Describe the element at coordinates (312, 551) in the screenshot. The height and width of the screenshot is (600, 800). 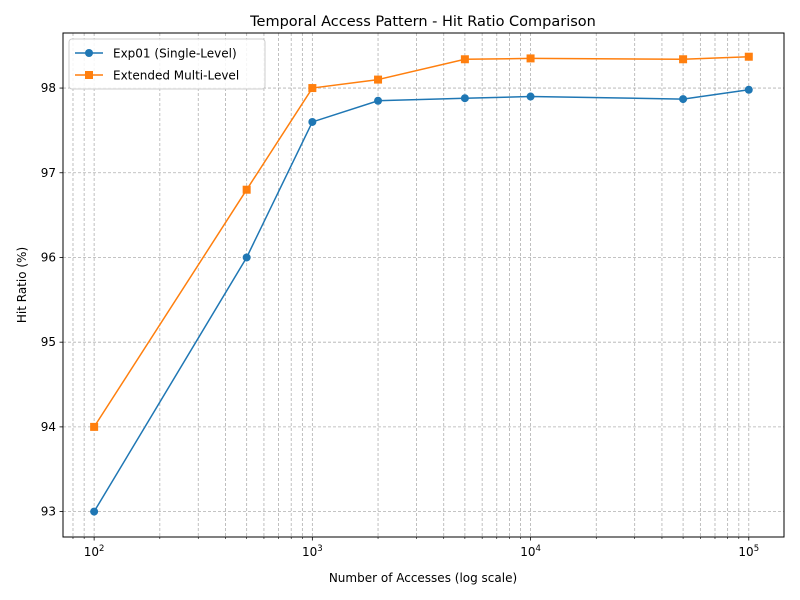
I see `x-tick-label: 10³` at that location.